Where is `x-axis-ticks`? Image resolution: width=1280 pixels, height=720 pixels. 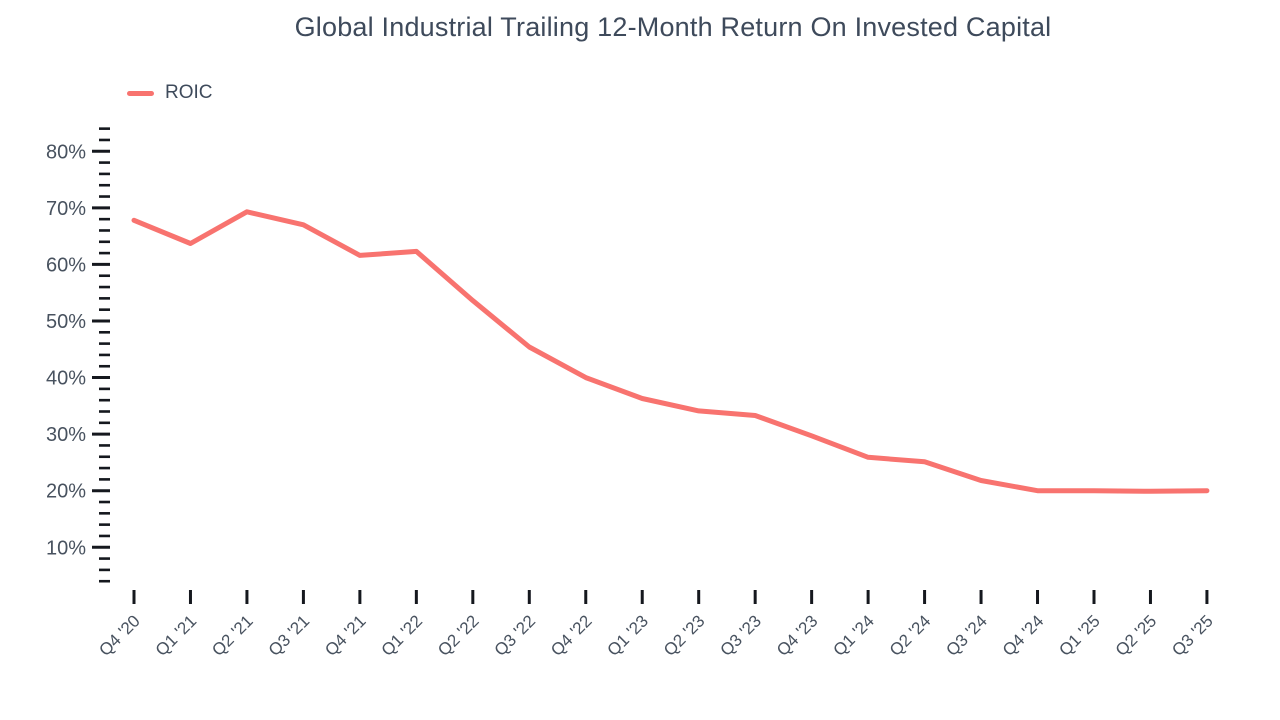
x-axis-ticks is located at coordinates (670, 597).